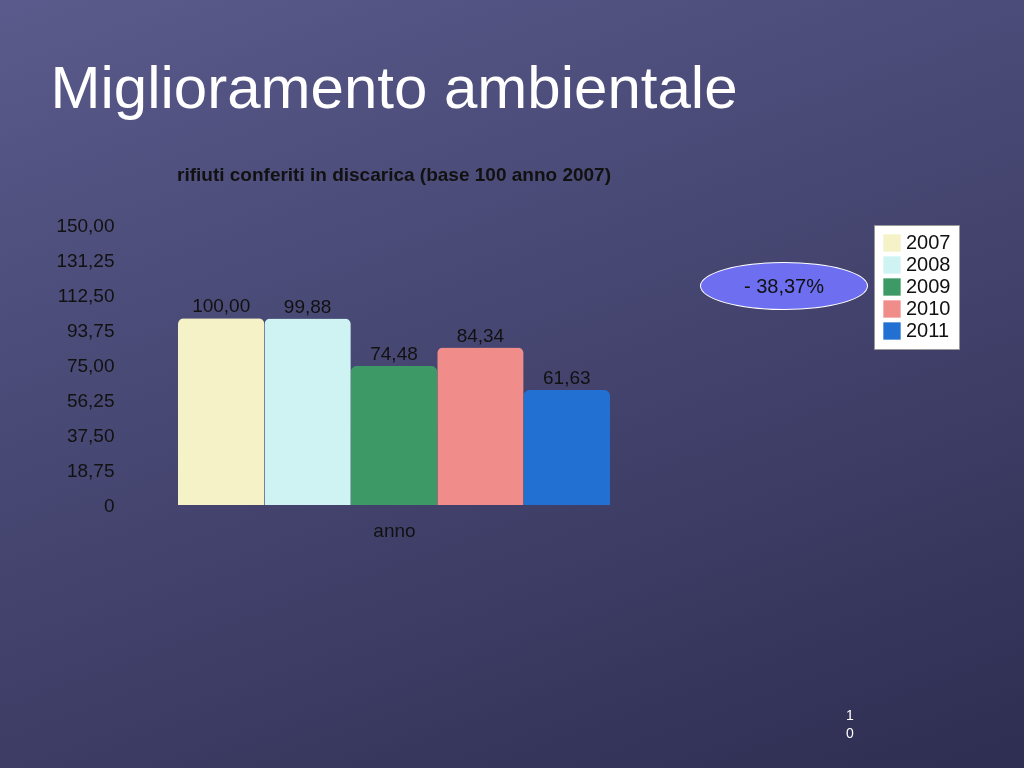  What do you see at coordinates (109, 505) in the screenshot?
I see `y-tick-label: 0` at bounding box center [109, 505].